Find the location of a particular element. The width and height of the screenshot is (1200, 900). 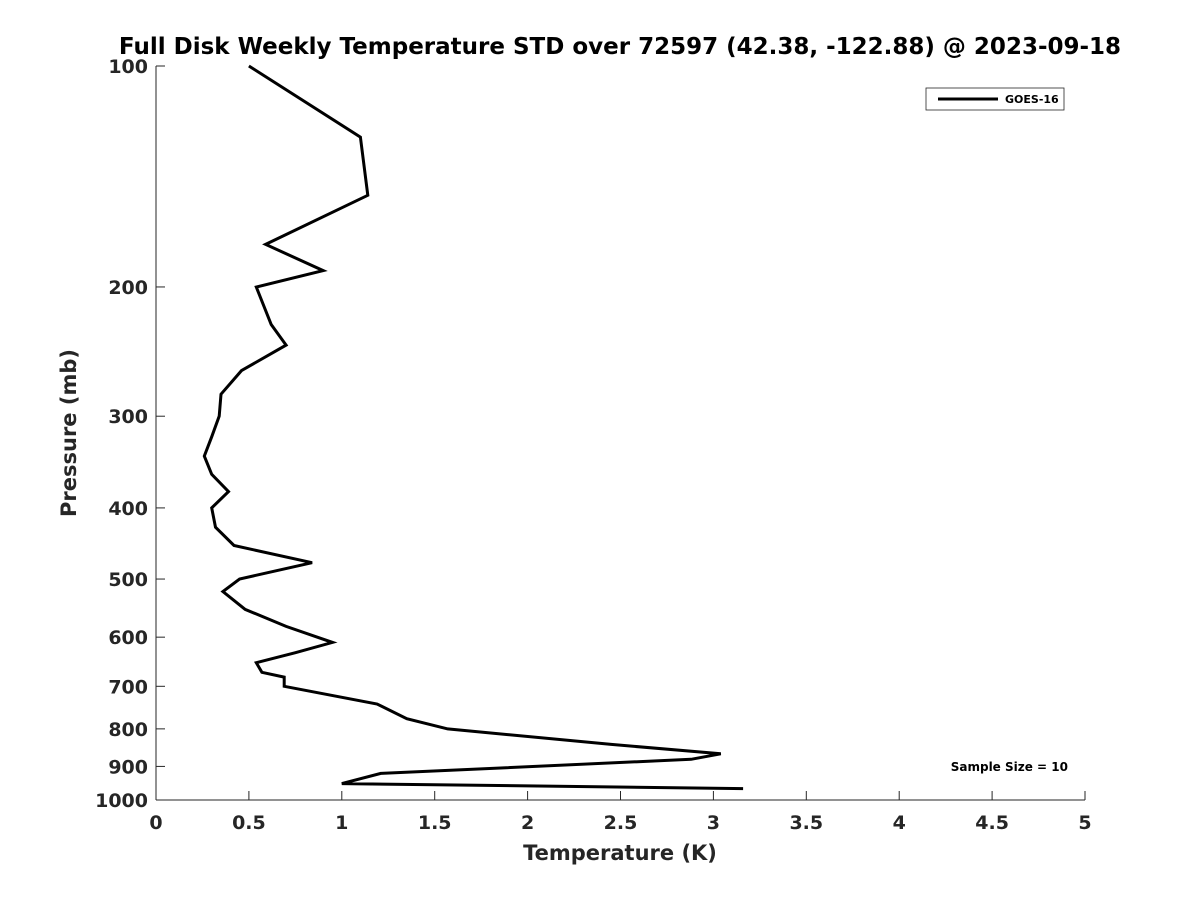

x-axis-label: Temperature (K) is located at coordinates (620, 853).